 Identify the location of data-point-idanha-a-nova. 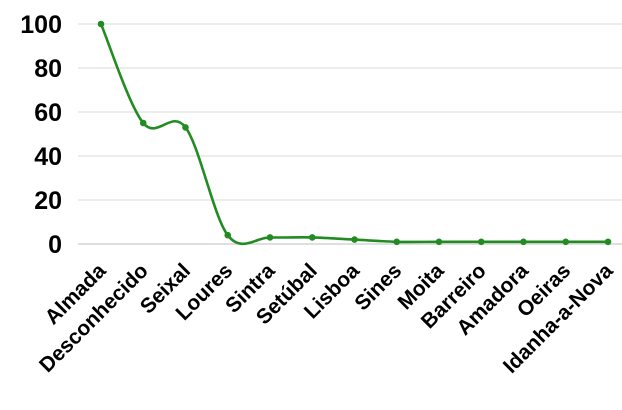
(608, 242).